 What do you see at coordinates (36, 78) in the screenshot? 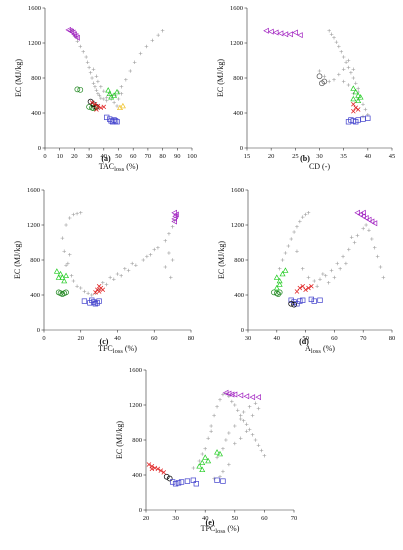
I see `y-tick-label: 800` at bounding box center [36, 78].